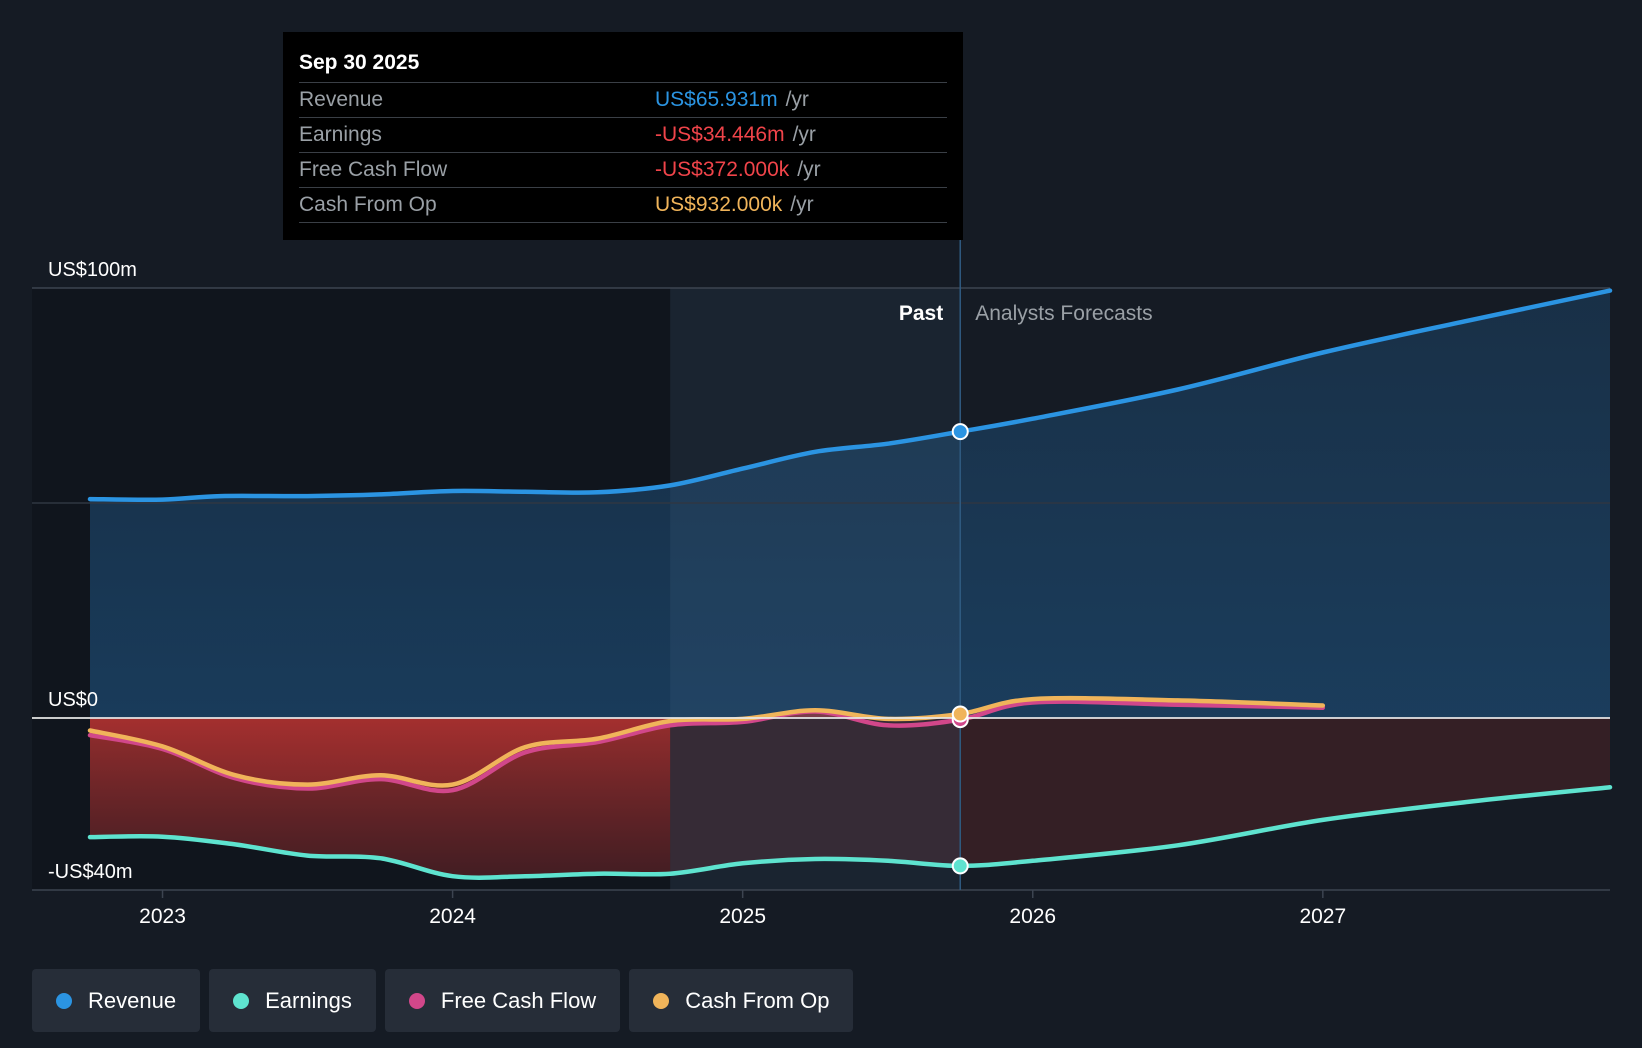  Describe the element at coordinates (380, 798) in the screenshot. I see `earnings-area-past` at that location.